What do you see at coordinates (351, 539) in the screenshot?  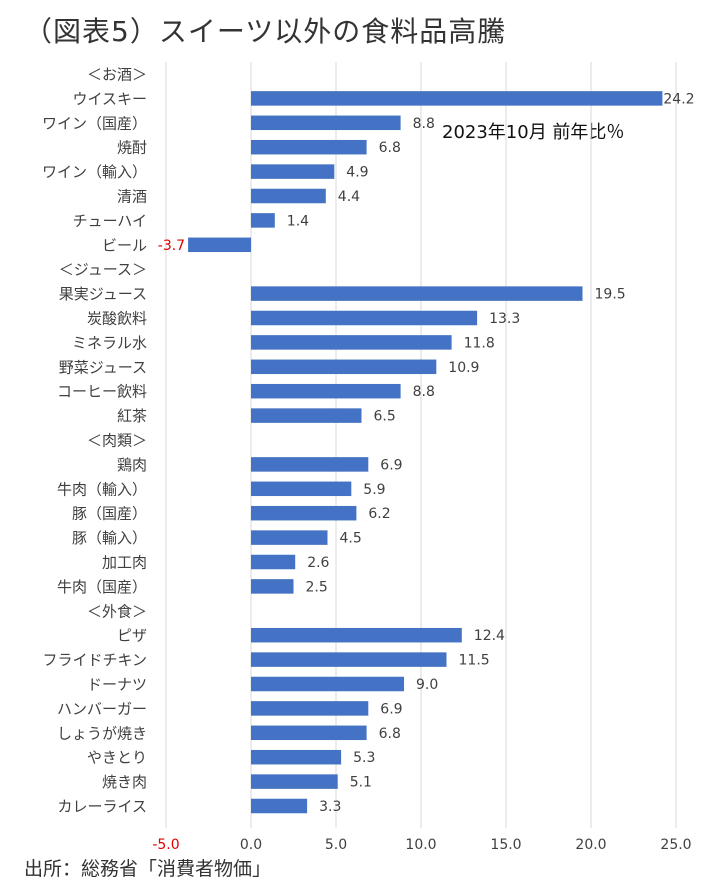 I see `data-label: 4.5` at bounding box center [351, 539].